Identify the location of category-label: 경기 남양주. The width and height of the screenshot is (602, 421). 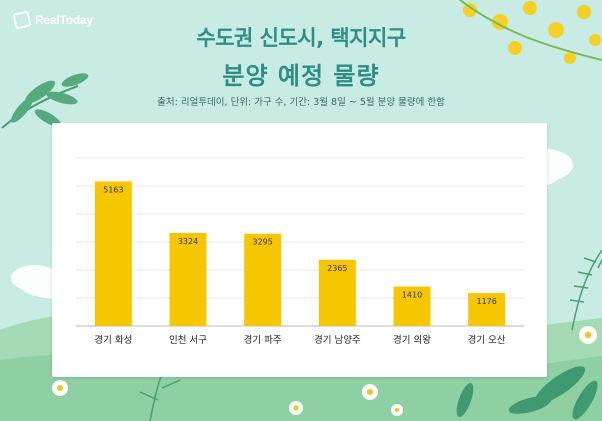
(337, 340).